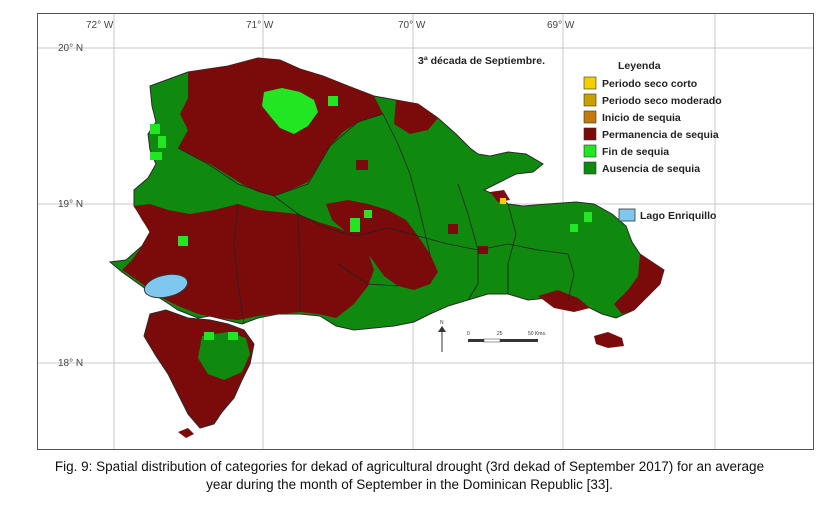 The image size is (819, 508). What do you see at coordinates (70, 204) in the screenshot?
I see `lat-tick-19n: 19° N` at bounding box center [70, 204].